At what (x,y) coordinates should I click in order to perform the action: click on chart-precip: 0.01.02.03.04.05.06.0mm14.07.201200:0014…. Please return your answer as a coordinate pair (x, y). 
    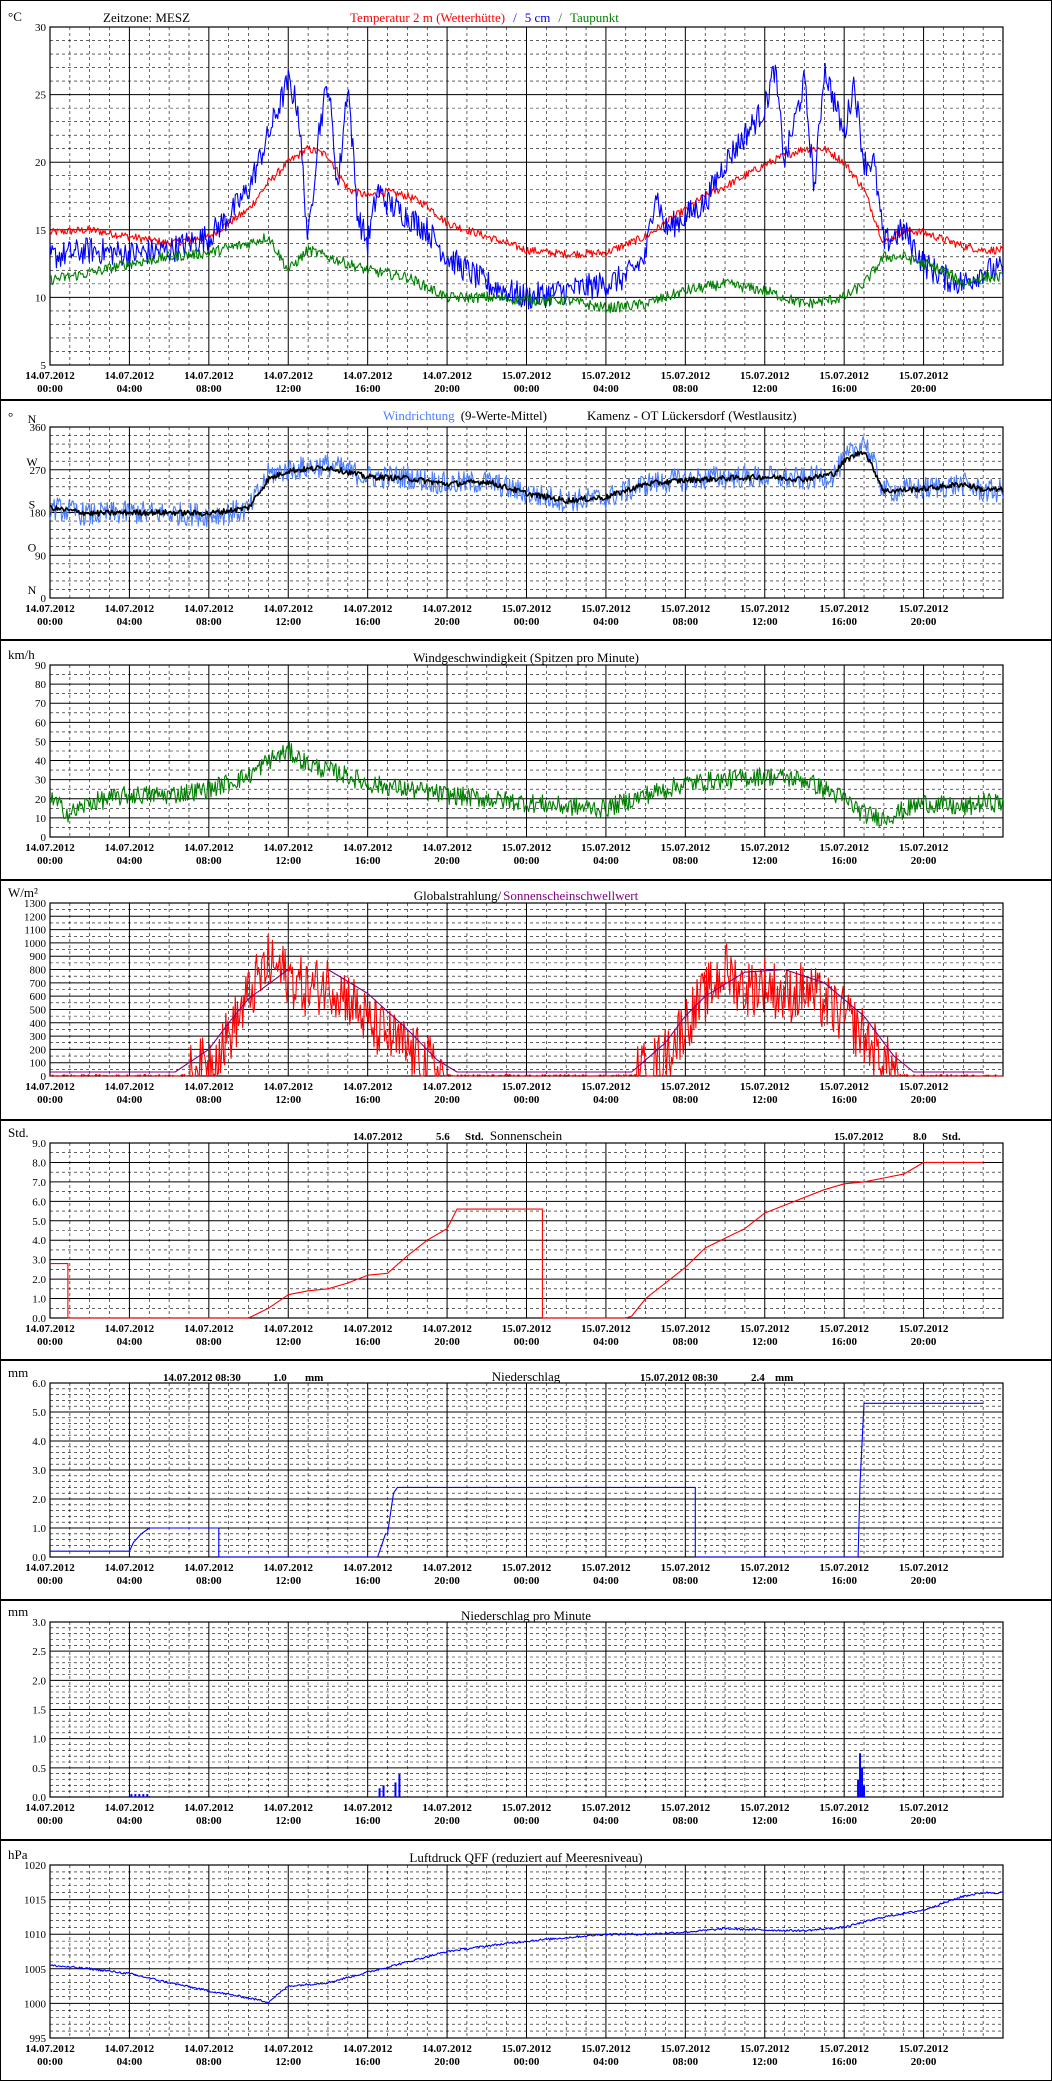
    Looking at the image, I should click on (506, 1476).